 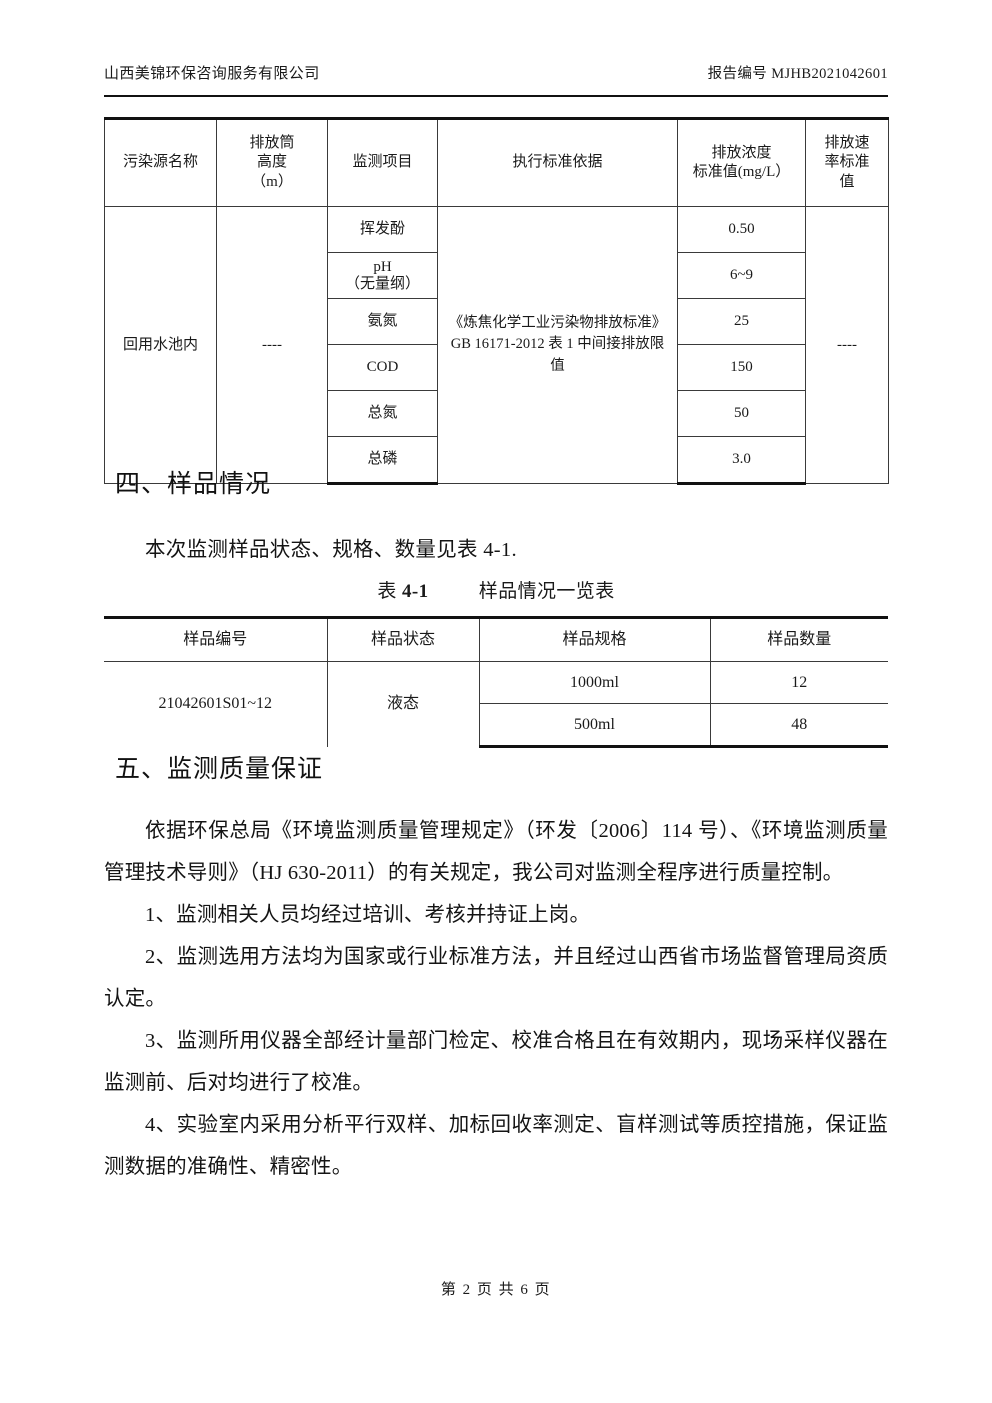 What do you see at coordinates (160, 345) in the screenshot?
I see `cell-source-name: 回用水池内` at bounding box center [160, 345].